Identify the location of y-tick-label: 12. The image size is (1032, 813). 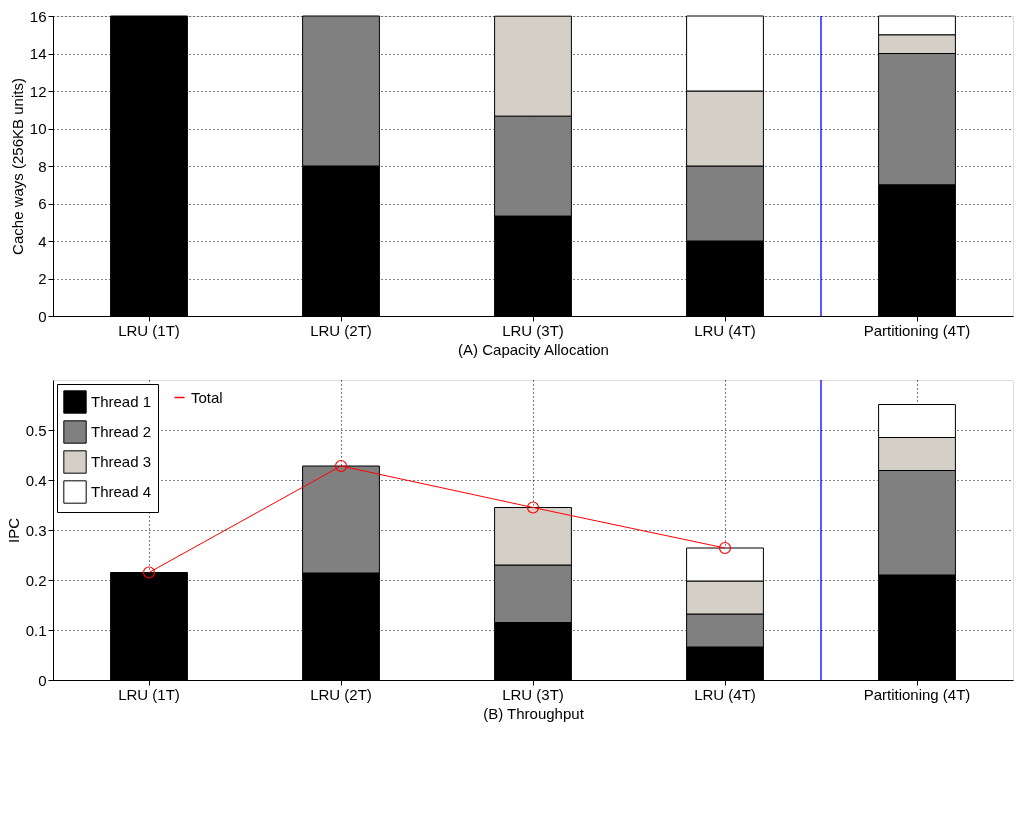
(38, 91).